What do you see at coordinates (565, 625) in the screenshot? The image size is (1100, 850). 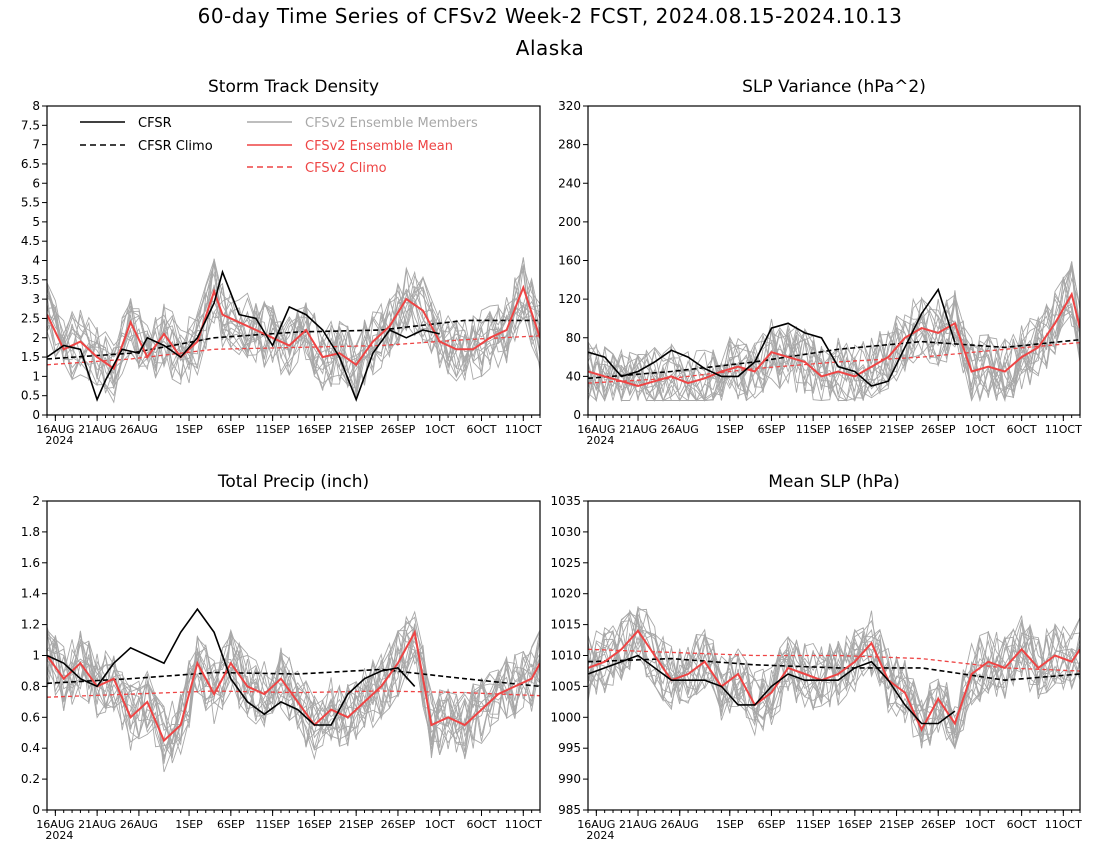 I see `y-tick-label: 1015` at bounding box center [565, 625].